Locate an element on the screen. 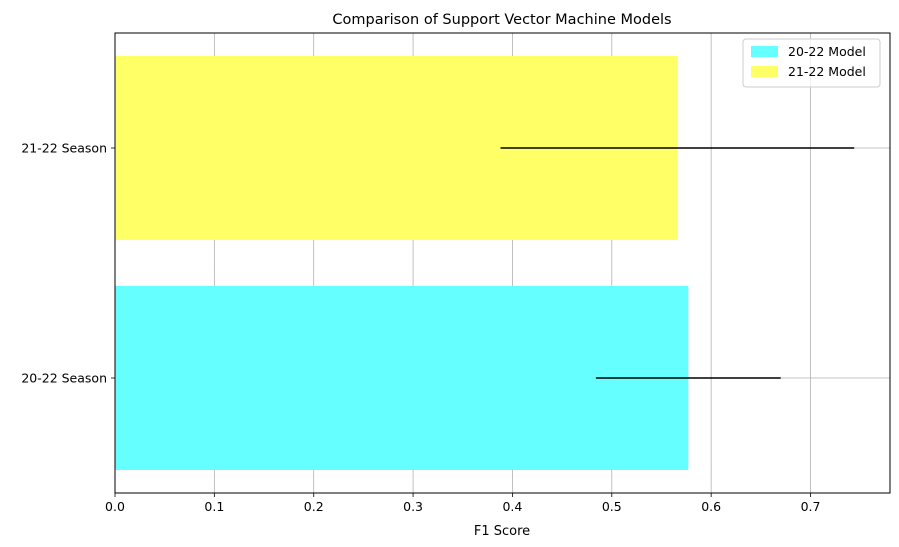  y-tick-label: 21-22 Season is located at coordinates (64, 148).